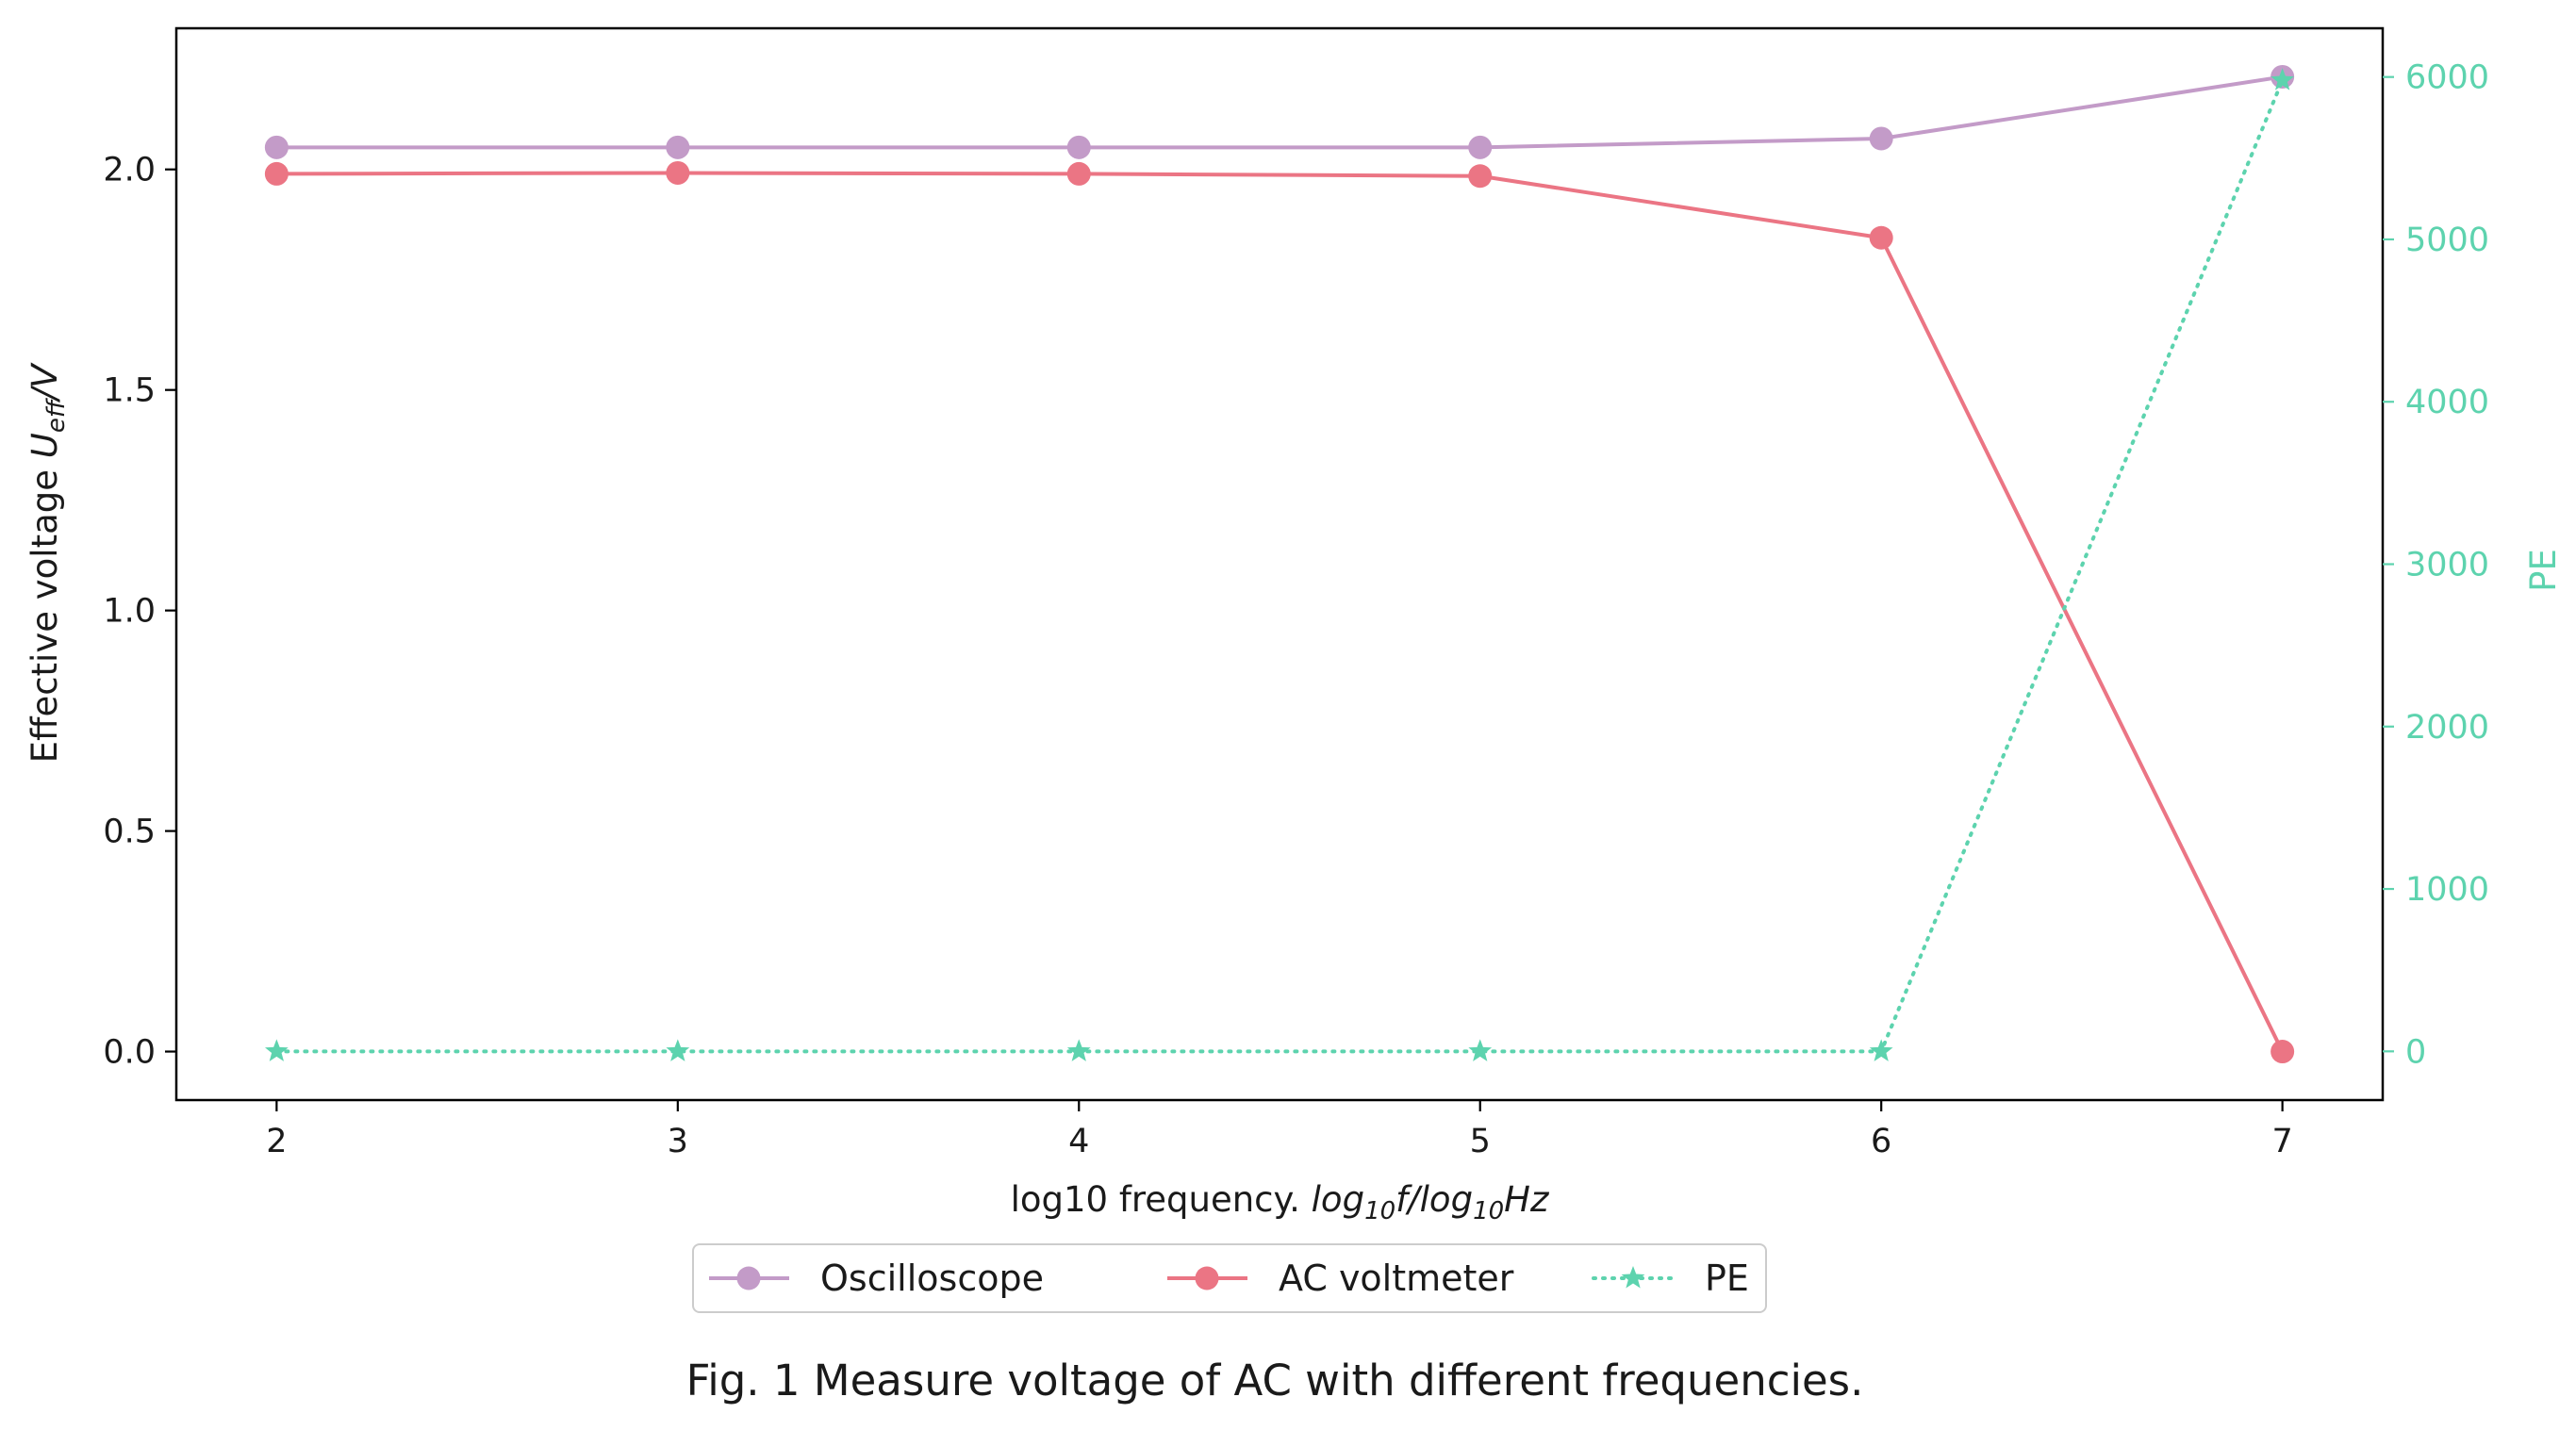  What do you see at coordinates (129, 832) in the screenshot?
I see `y-tick-label: 0.5` at bounding box center [129, 832].